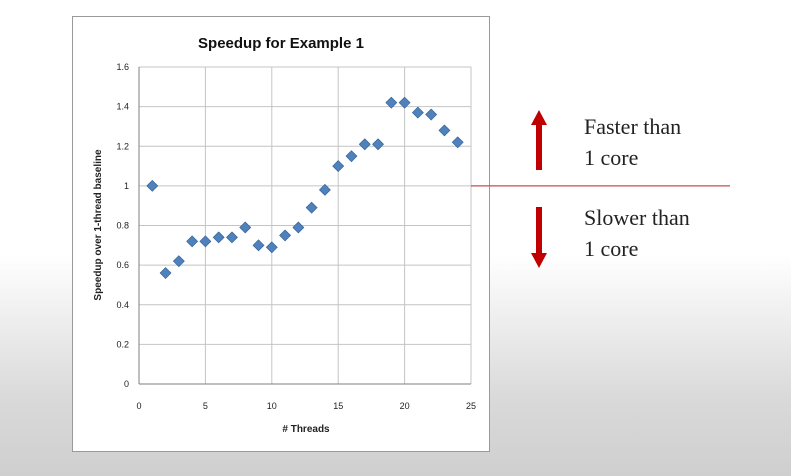  What do you see at coordinates (122, 265) in the screenshot?
I see `y-tick-label: 0.6` at bounding box center [122, 265].